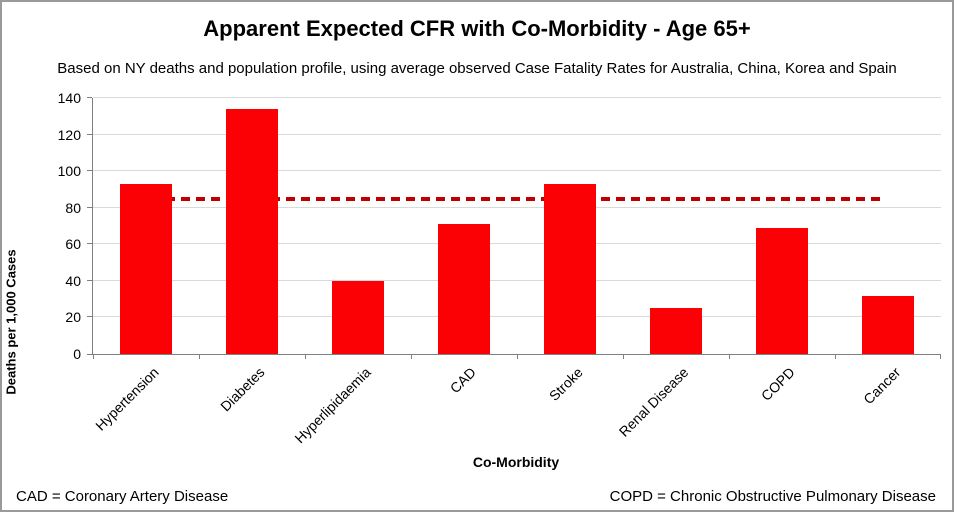  Describe the element at coordinates (11, 322) in the screenshot. I see `y-axis-title-text: Deaths per 1,000 Cases` at that location.